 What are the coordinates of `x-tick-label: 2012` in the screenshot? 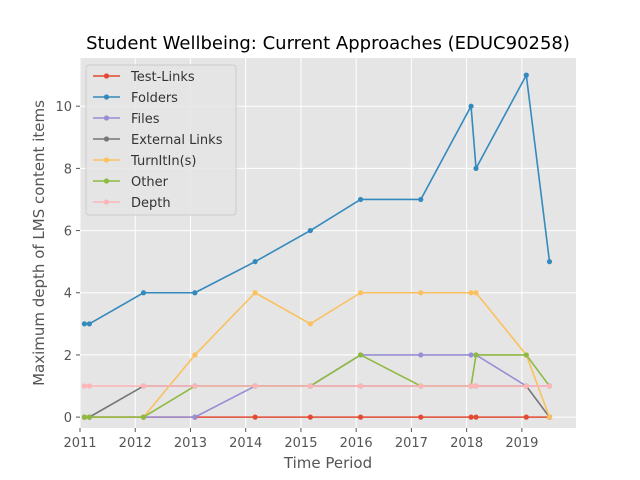 It's located at (135, 443).